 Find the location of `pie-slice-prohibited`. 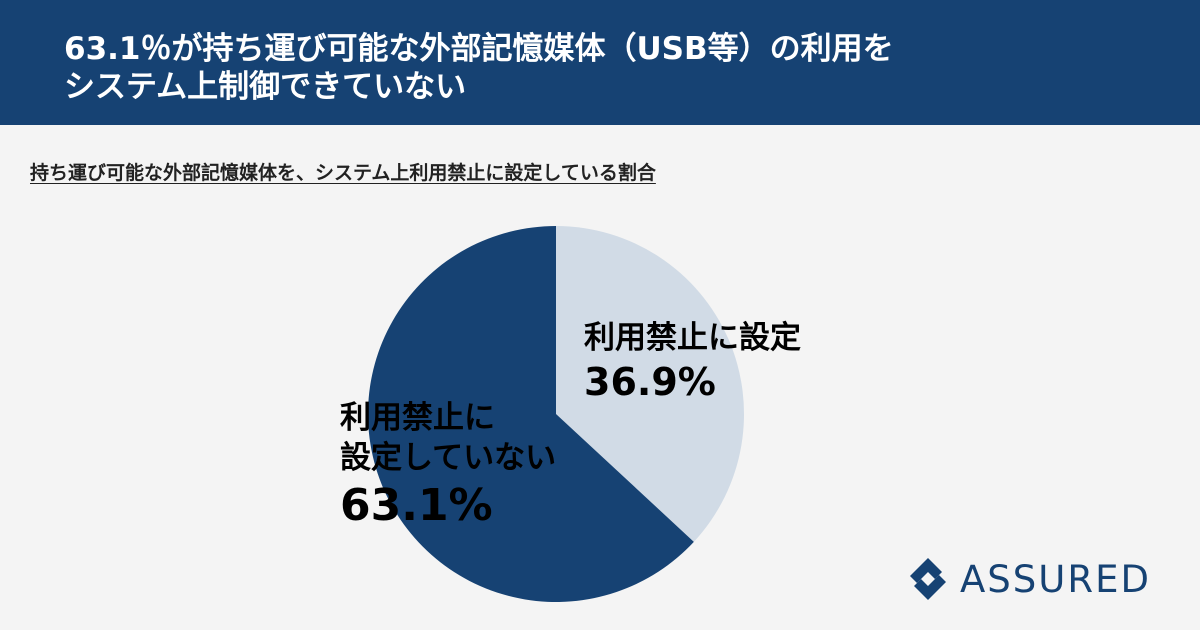

pie-slice-prohibited is located at coordinates (650, 384).